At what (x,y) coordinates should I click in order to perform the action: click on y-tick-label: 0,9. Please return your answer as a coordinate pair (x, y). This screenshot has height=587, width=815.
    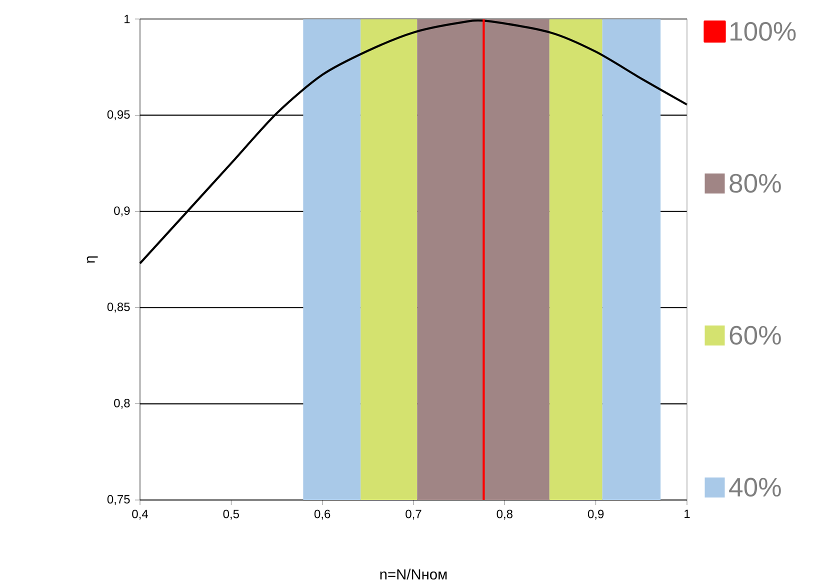
    Looking at the image, I should click on (122, 211).